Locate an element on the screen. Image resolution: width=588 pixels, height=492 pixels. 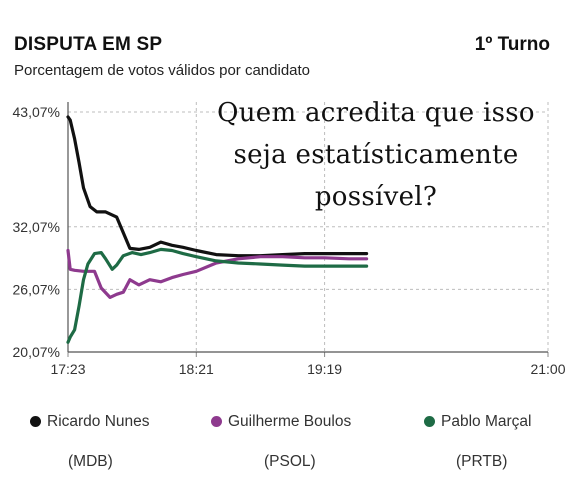
legend-item-pablo-marcal: Pablo Marçal is located at coordinates (477, 422).